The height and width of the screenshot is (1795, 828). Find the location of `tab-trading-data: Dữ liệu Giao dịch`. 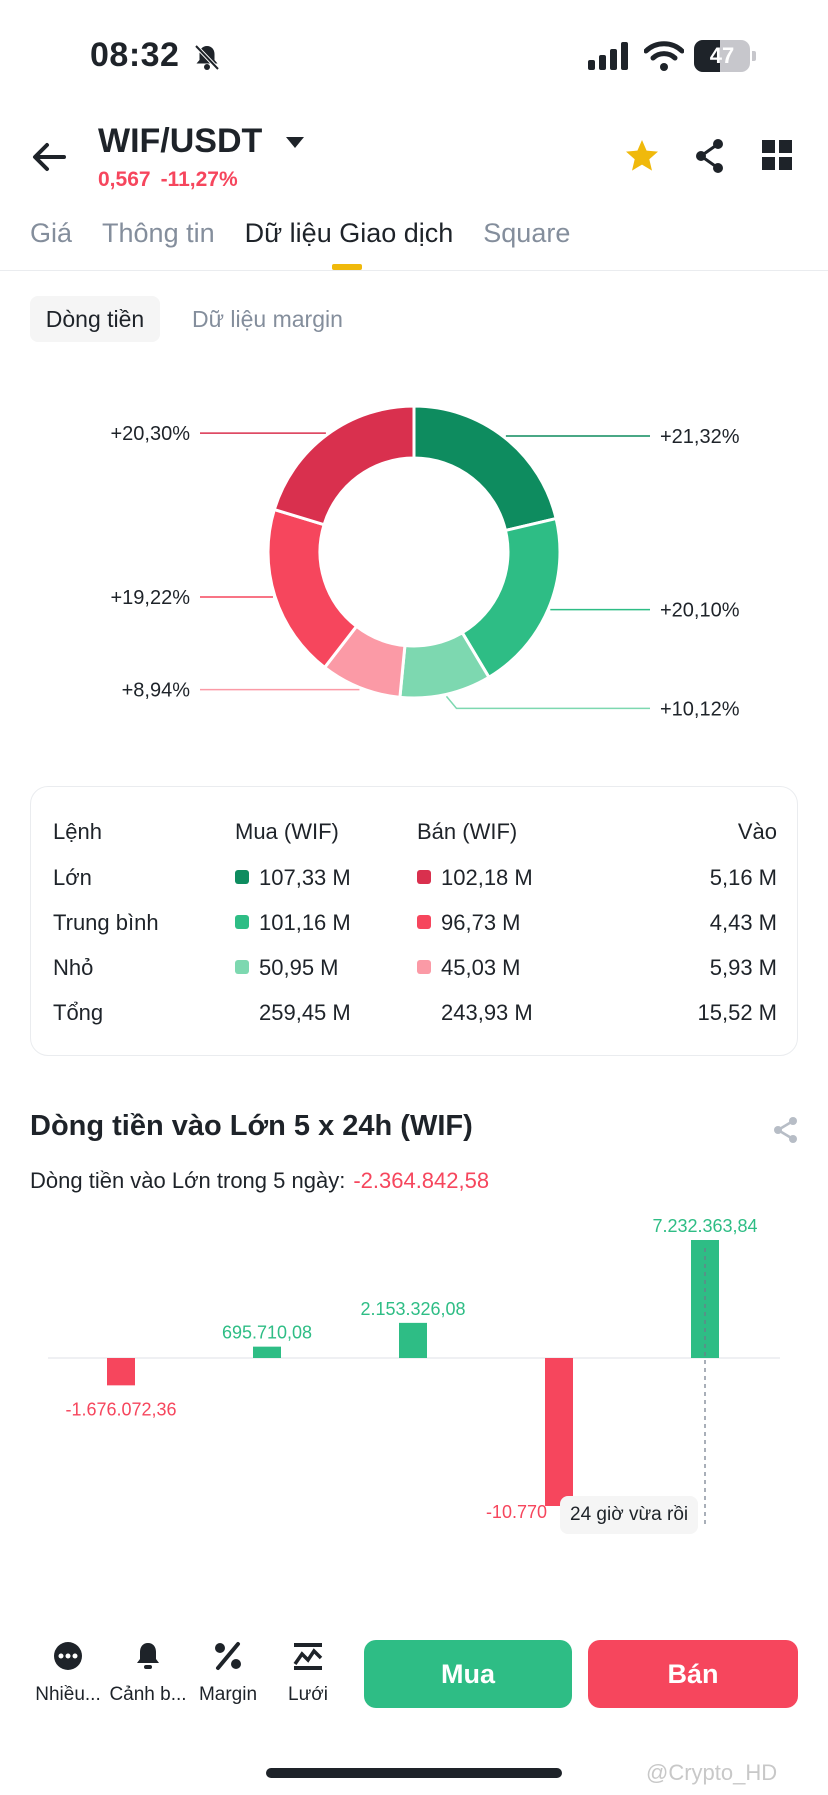

tab-trading-data: Dữ liệu Giao dịch is located at coordinates (349, 233).